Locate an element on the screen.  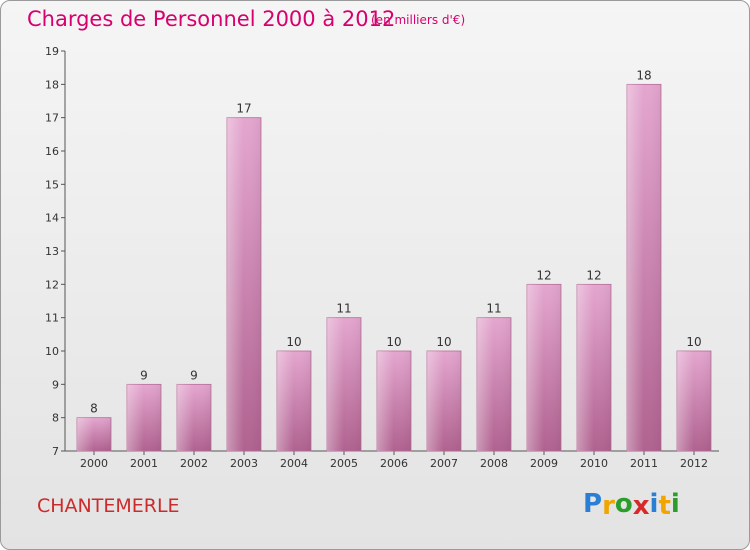
x-tick-label: 2007 is located at coordinates (444, 463).